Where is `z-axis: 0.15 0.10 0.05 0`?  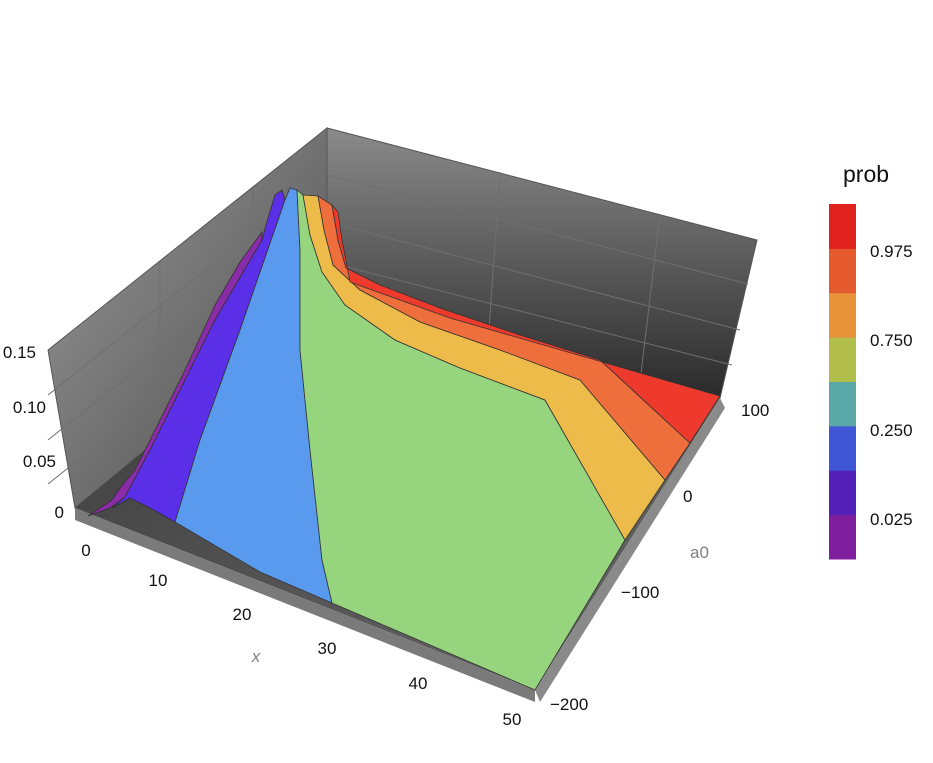
z-axis: 0.15 0.10 0.05 0 is located at coordinates (33, 432).